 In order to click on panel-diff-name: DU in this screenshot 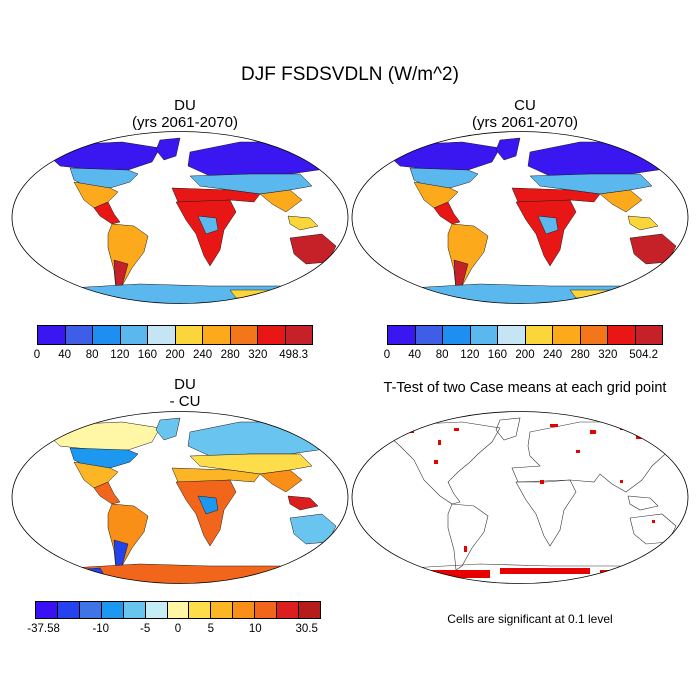, I will do `click(185, 384)`.